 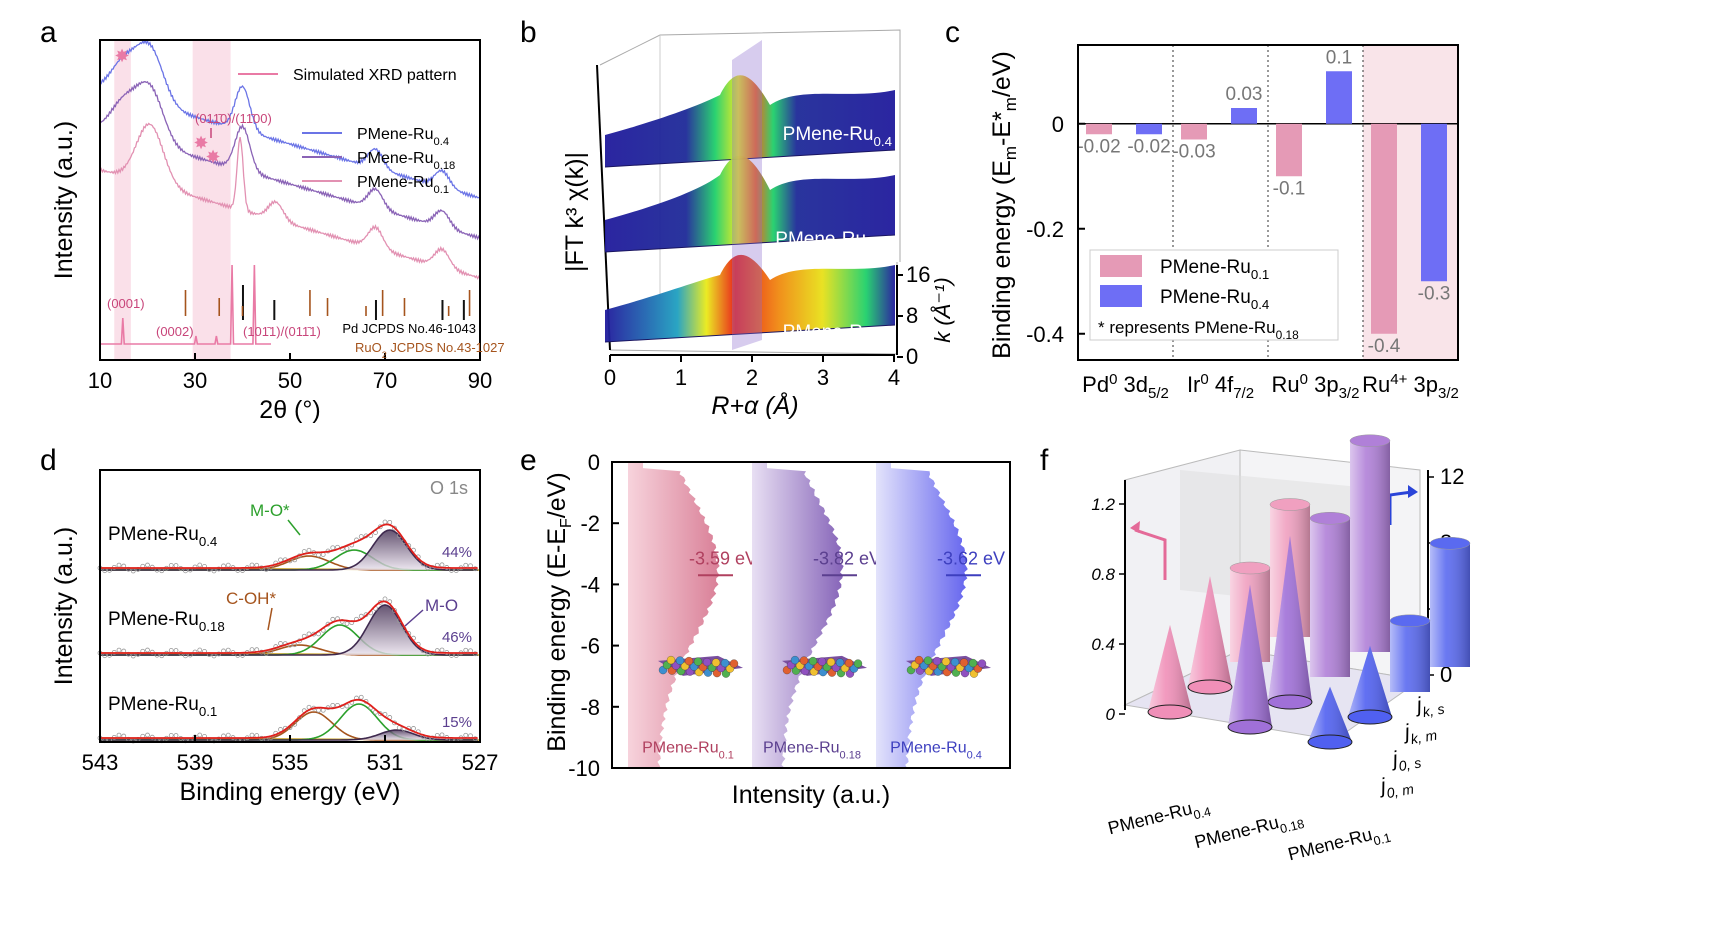 I want to click on panel-letter-a: a, so click(x=48, y=32).